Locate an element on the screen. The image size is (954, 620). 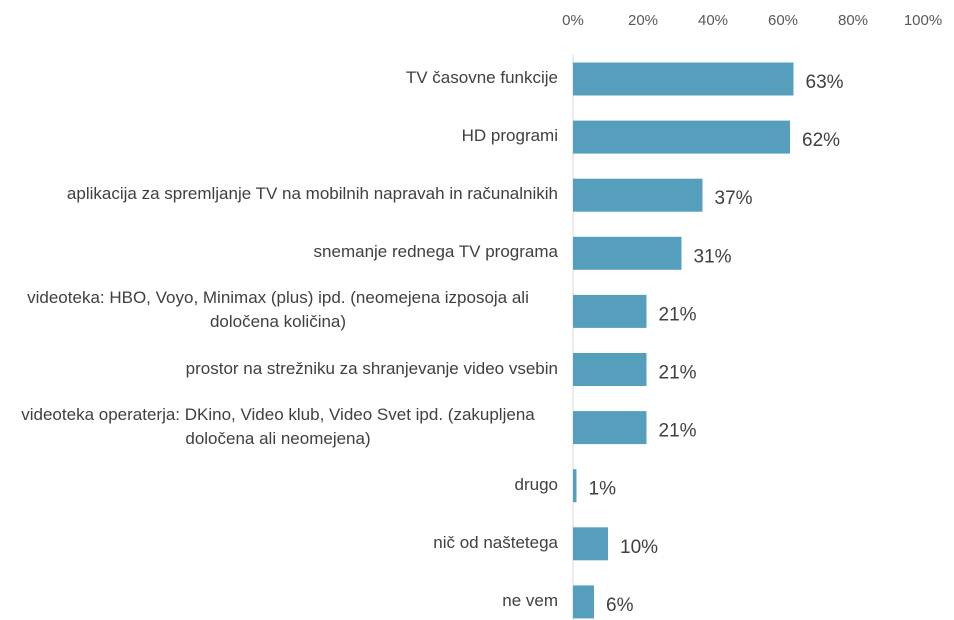
y-tick-label: drugo is located at coordinates (536, 484).